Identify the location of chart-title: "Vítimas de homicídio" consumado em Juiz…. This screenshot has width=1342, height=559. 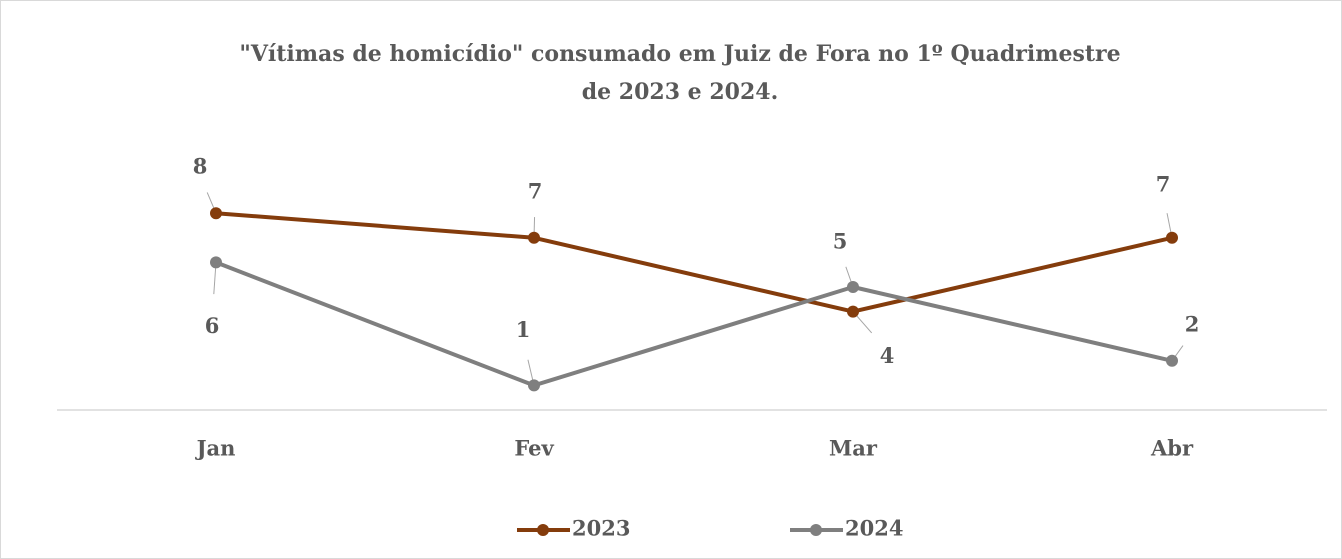
(679, 54).